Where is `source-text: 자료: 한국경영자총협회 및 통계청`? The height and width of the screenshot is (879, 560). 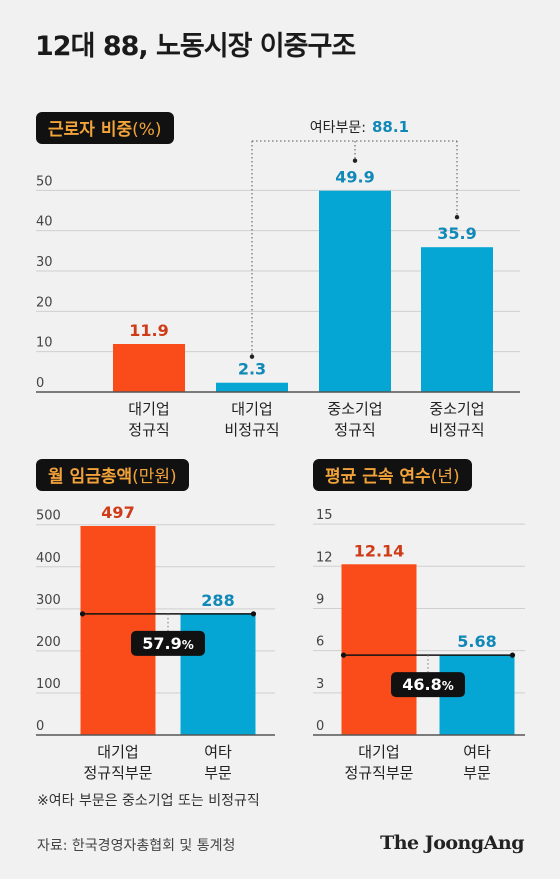
source-text: 자료: 한국경영자총협회 및 통계청 is located at coordinates (136, 846).